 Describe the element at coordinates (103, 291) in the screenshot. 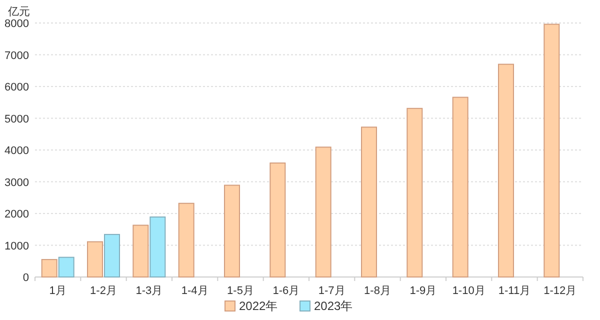

I see `x-tick-label: 1-2月` at that location.